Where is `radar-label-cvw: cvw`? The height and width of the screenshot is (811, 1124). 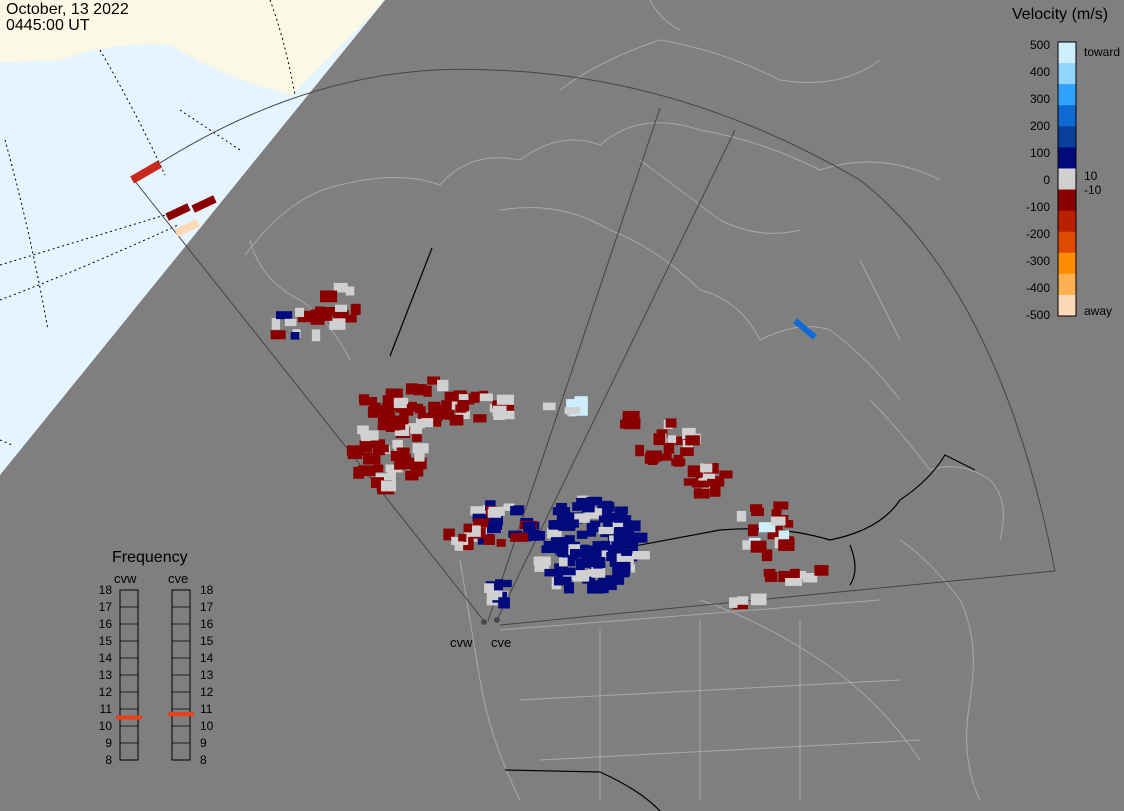
radar-label-cvw: cvw is located at coordinates (461, 642).